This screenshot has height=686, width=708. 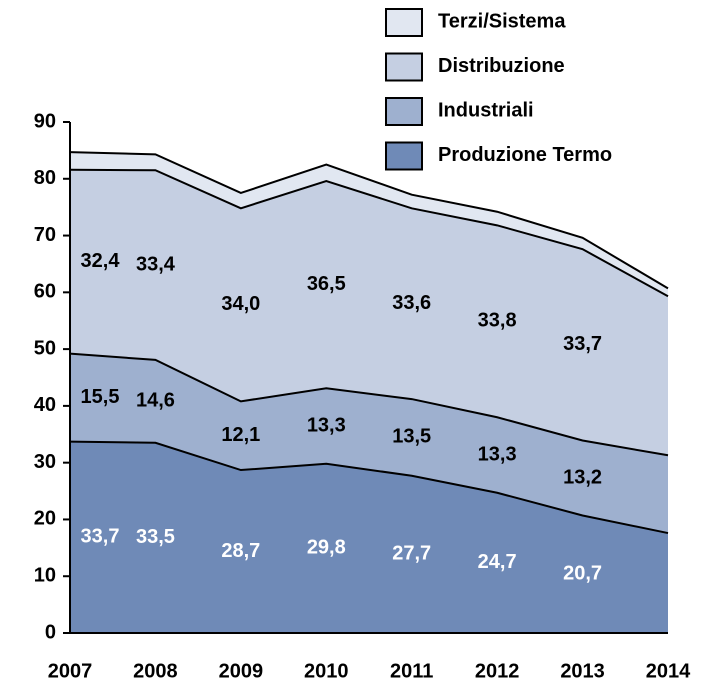 I want to click on legend-label: Terzi/Sistema, so click(x=502, y=21).